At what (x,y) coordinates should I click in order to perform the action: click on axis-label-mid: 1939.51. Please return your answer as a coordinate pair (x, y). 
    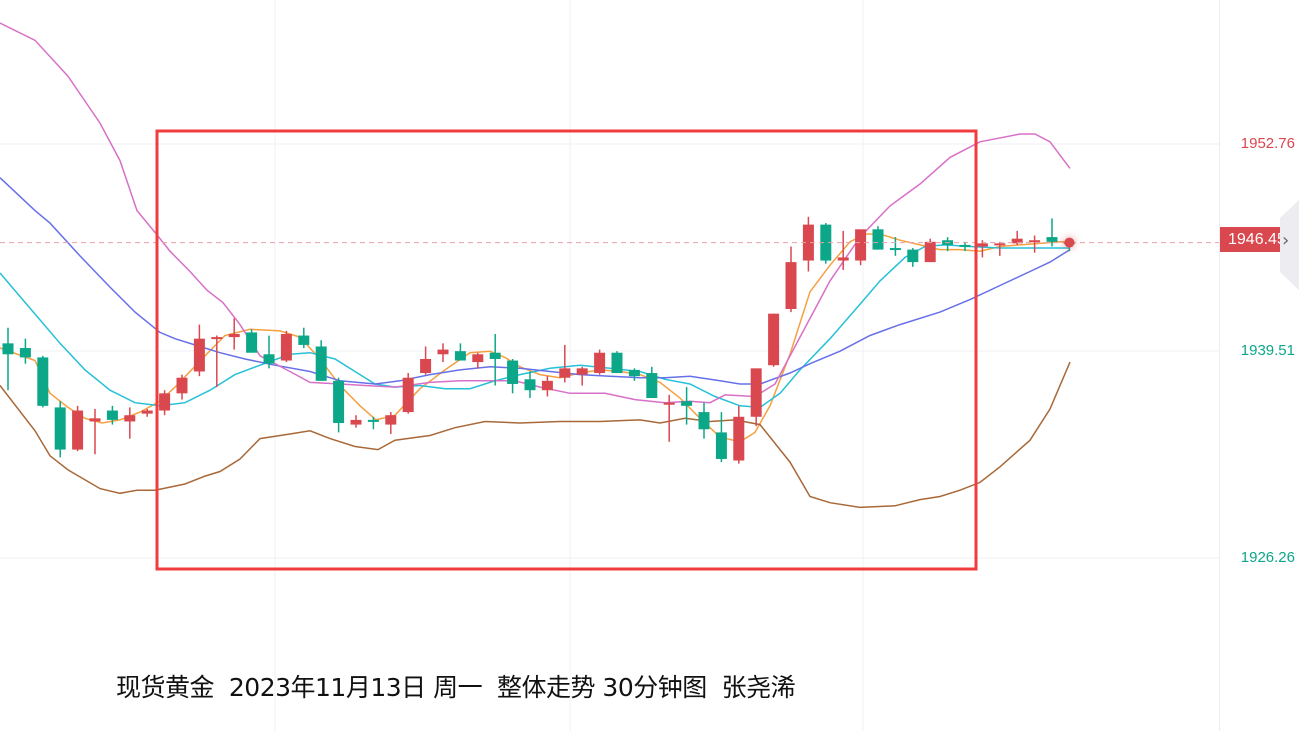
    Looking at the image, I should click on (1267, 350).